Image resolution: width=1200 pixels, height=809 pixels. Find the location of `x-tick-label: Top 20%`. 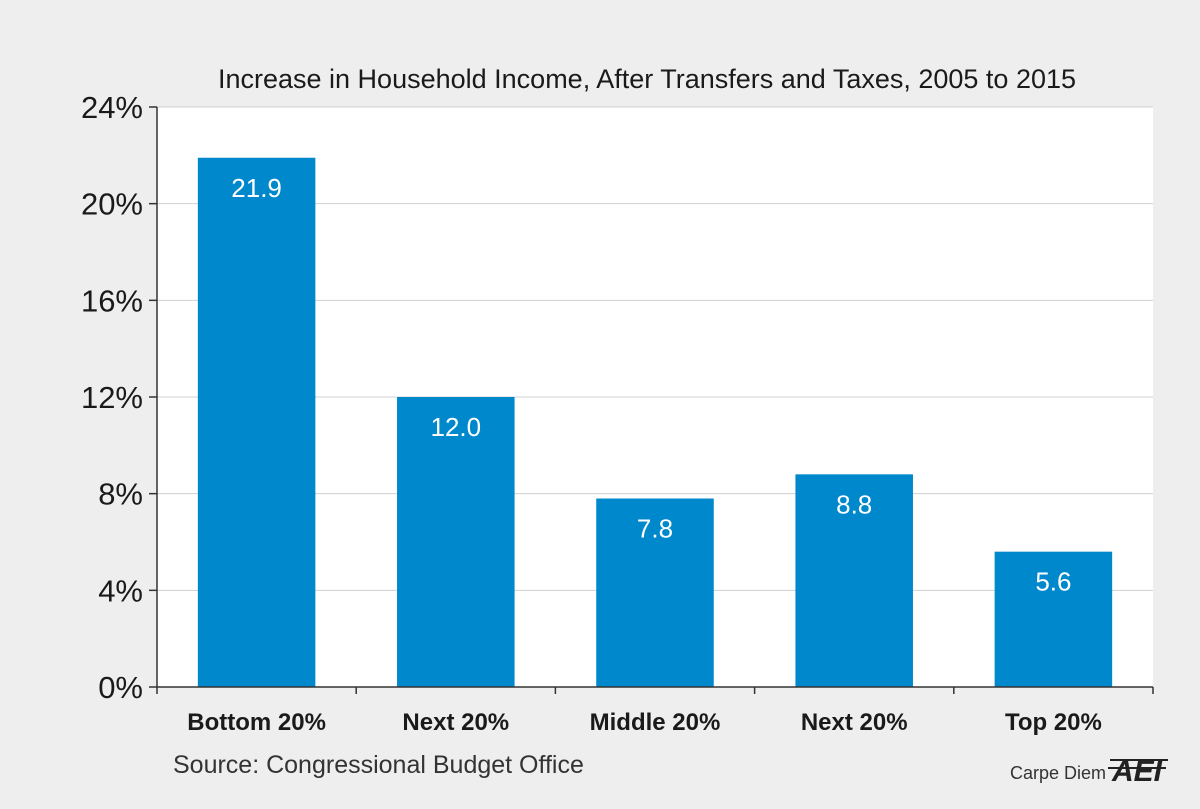

x-tick-label: Top 20% is located at coordinates (1053, 722).